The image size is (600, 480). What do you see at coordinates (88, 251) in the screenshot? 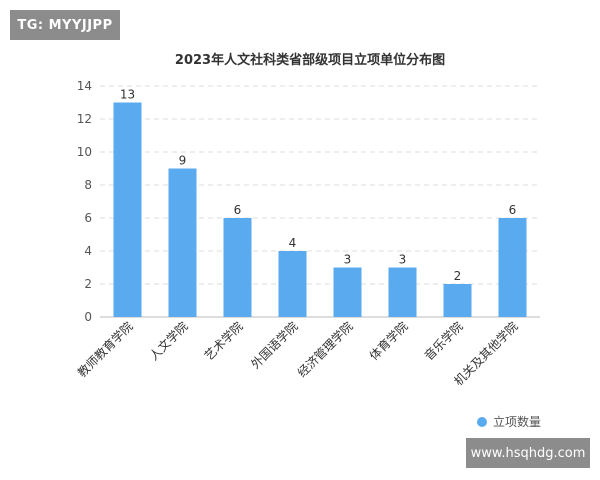
I see `y-tick-label: 4` at bounding box center [88, 251].